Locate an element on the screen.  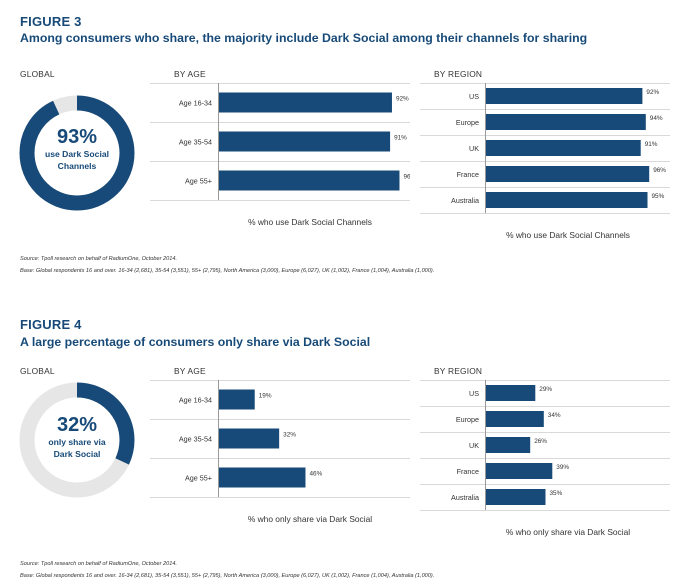
figure-3-age-label: BY AGE is located at coordinates (190, 74).